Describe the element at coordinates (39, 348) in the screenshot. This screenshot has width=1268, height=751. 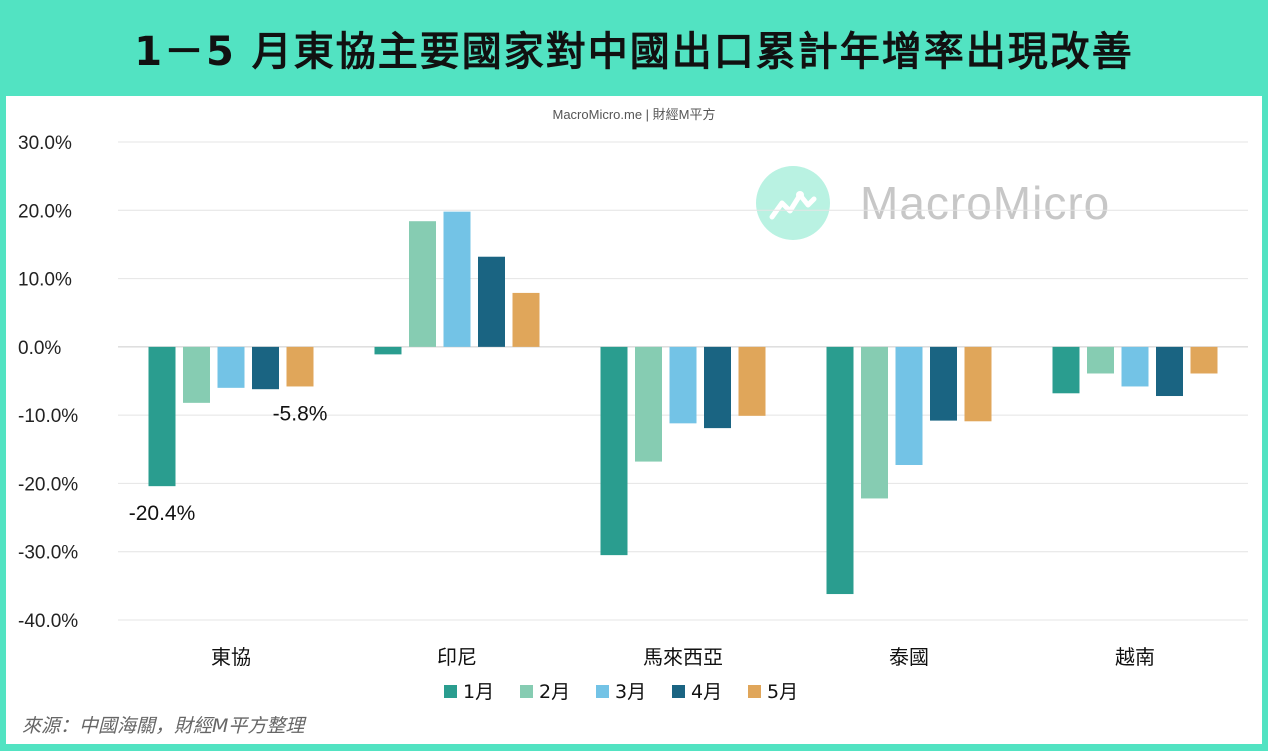
I see `y-tick-label: 0.0%` at that location.